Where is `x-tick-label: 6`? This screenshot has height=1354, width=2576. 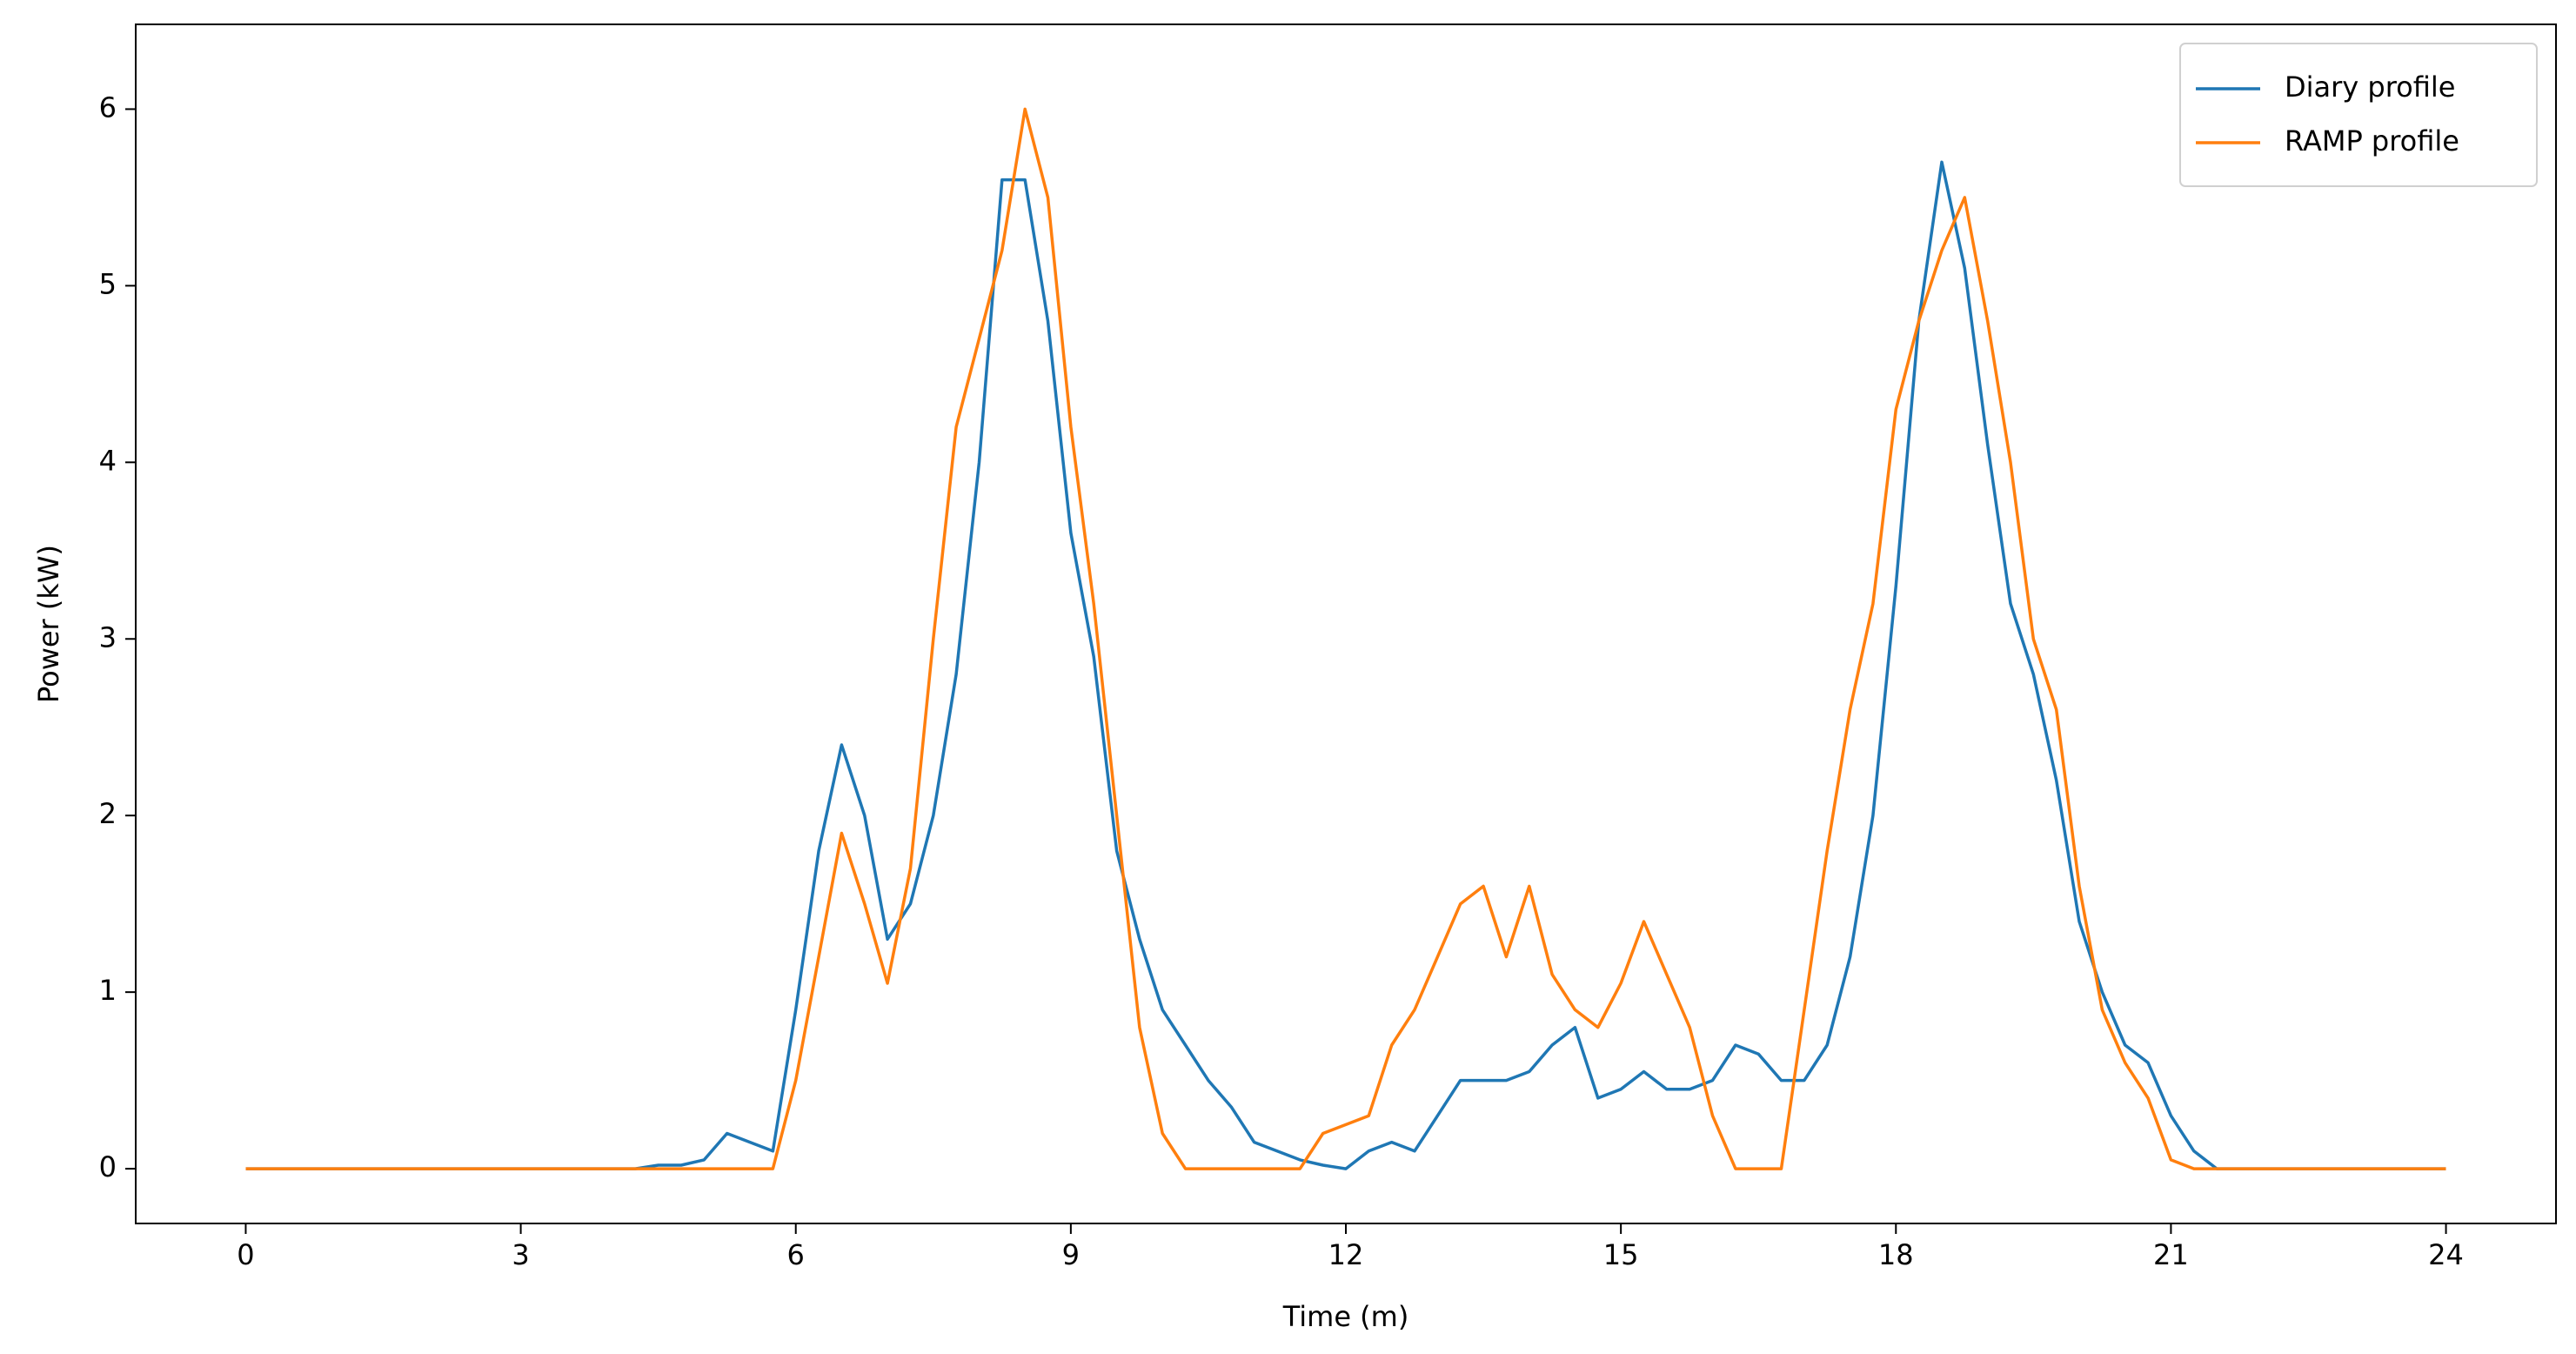 x-tick-label: 6 is located at coordinates (796, 1254).